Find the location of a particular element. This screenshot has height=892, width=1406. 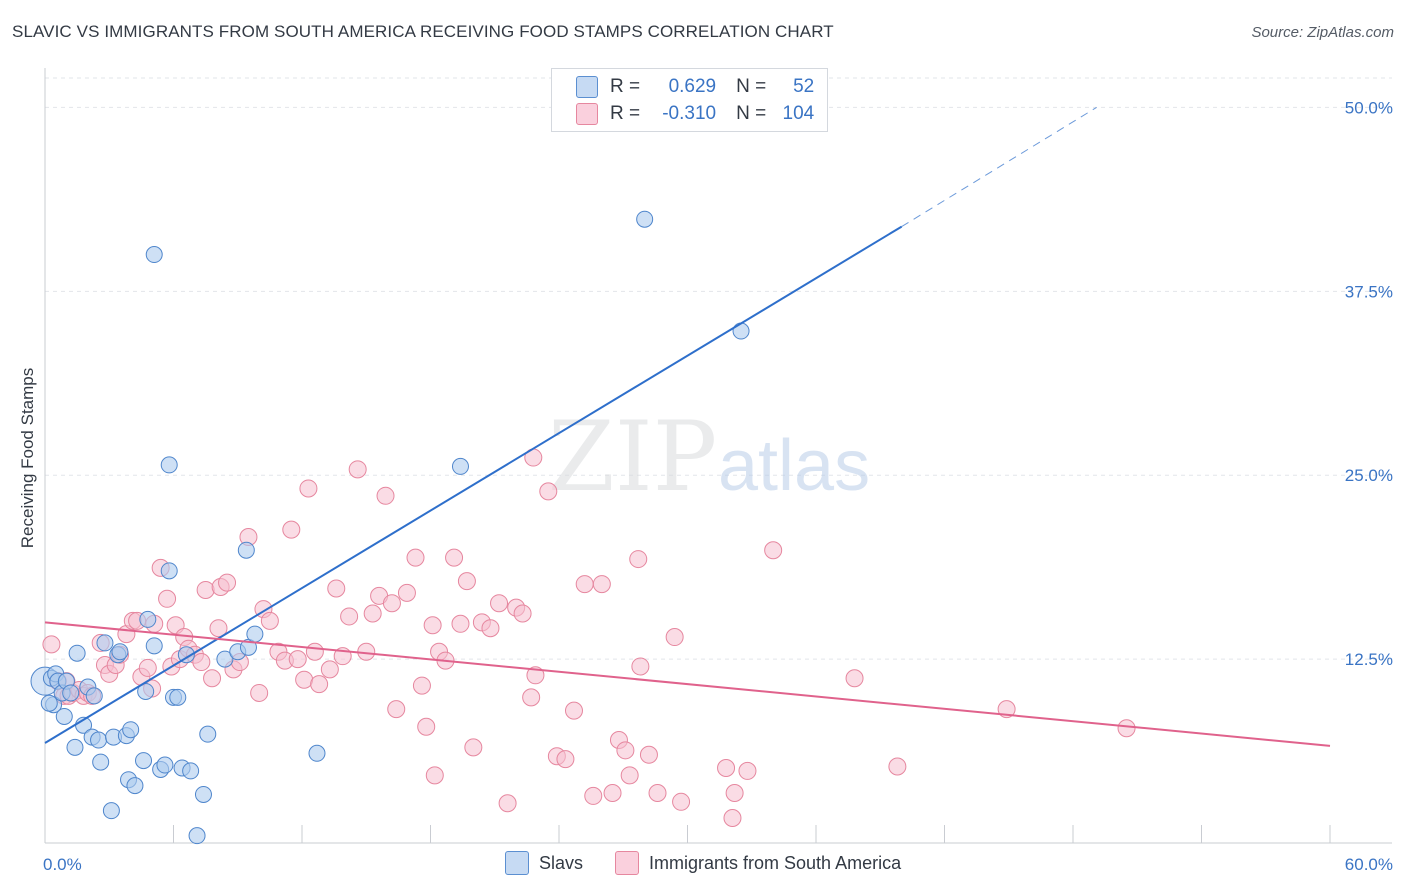

x-tick-label: 0.0% is located at coordinates (62, 864).